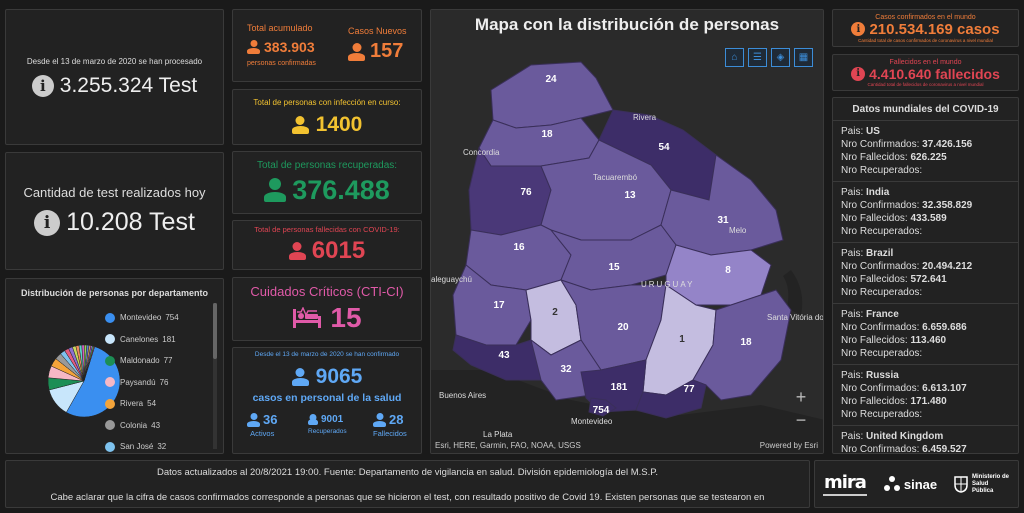 The height and width of the screenshot is (513, 1024). I want to click on world-deceased-title: Fallecidos en el mundo, so click(925, 62).